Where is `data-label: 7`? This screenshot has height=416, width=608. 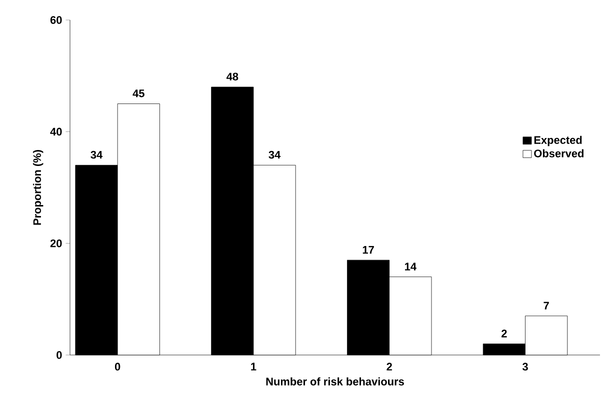 data-label: 7 is located at coordinates (546, 306).